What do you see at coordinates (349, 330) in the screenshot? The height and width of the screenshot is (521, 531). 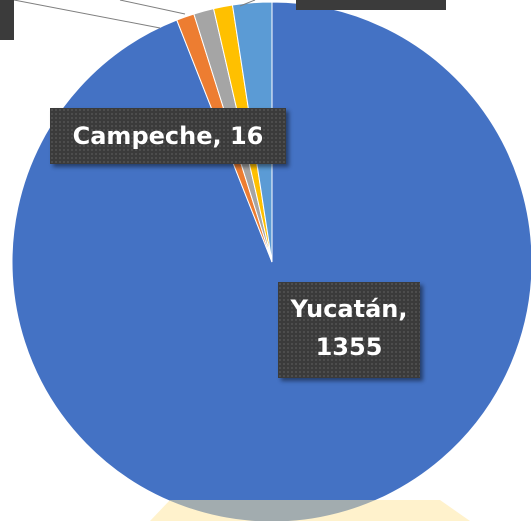 I see `data-label: Yucatán, 1355` at bounding box center [349, 330].